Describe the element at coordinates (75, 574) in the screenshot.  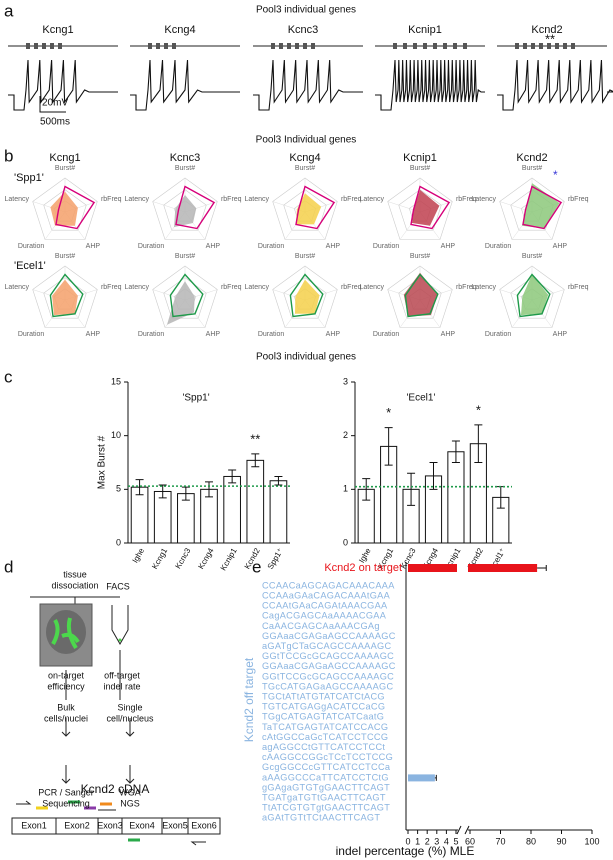
I see `diagram-label: tissue` at that location.